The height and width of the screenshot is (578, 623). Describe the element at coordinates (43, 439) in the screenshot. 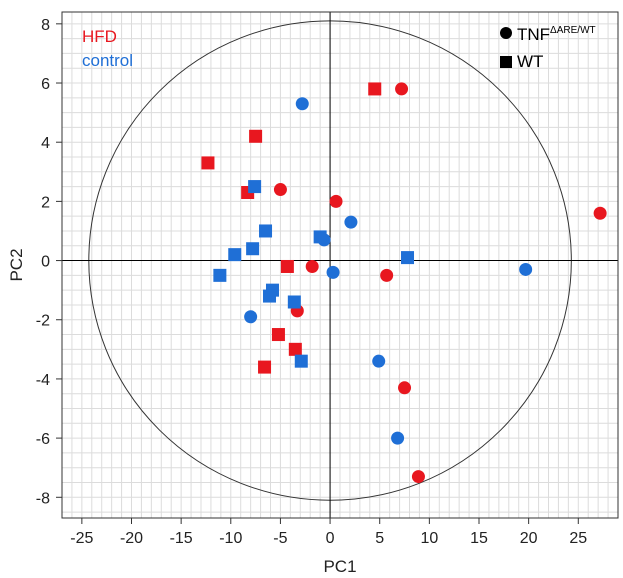

I see `y-tick-label: -6` at that location.